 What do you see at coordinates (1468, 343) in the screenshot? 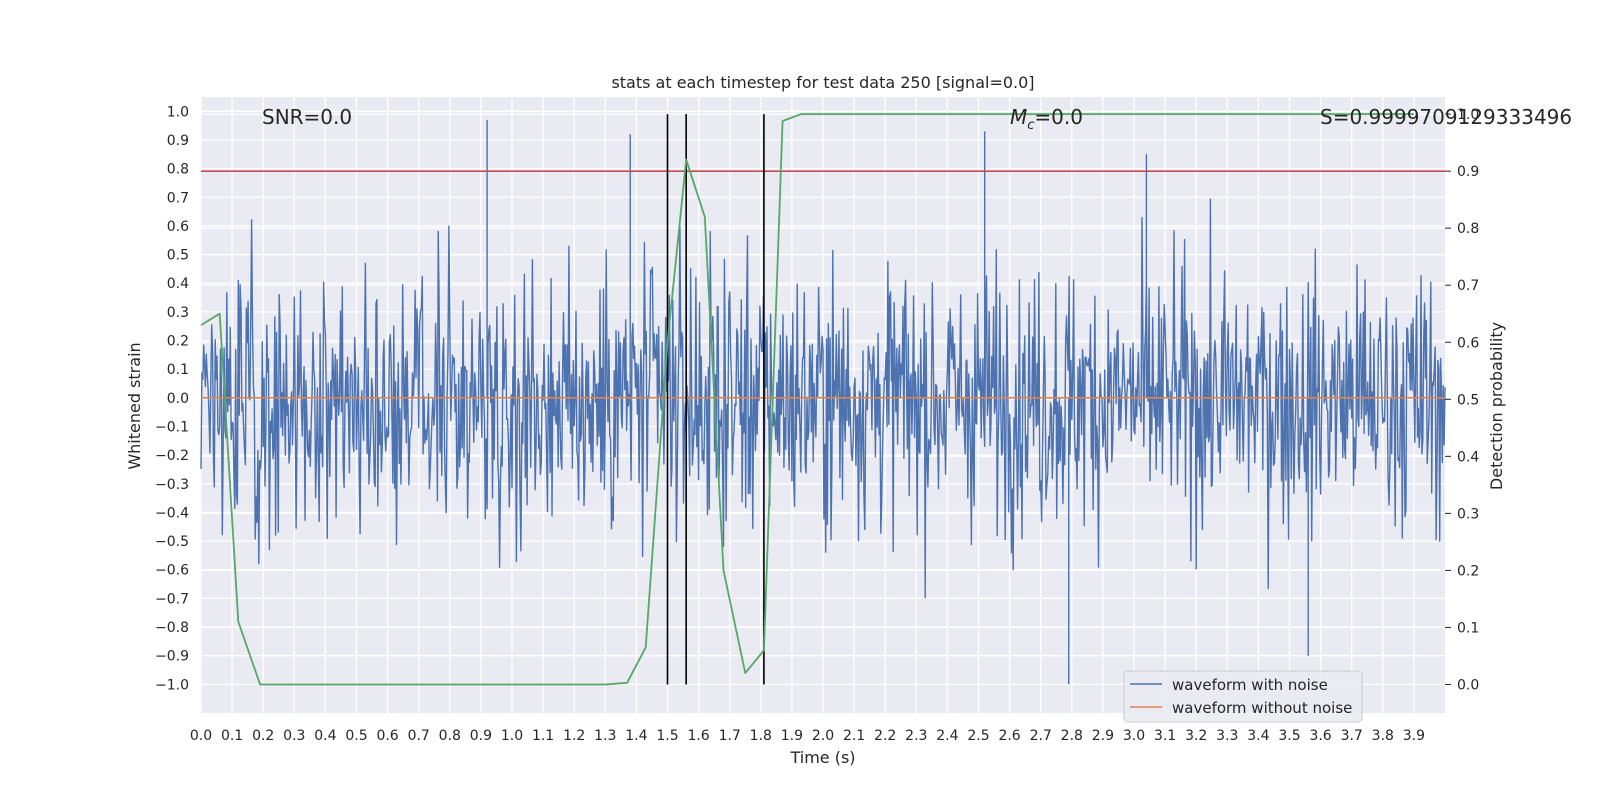
I see `y2-tick-label: 0.6` at bounding box center [1468, 343].